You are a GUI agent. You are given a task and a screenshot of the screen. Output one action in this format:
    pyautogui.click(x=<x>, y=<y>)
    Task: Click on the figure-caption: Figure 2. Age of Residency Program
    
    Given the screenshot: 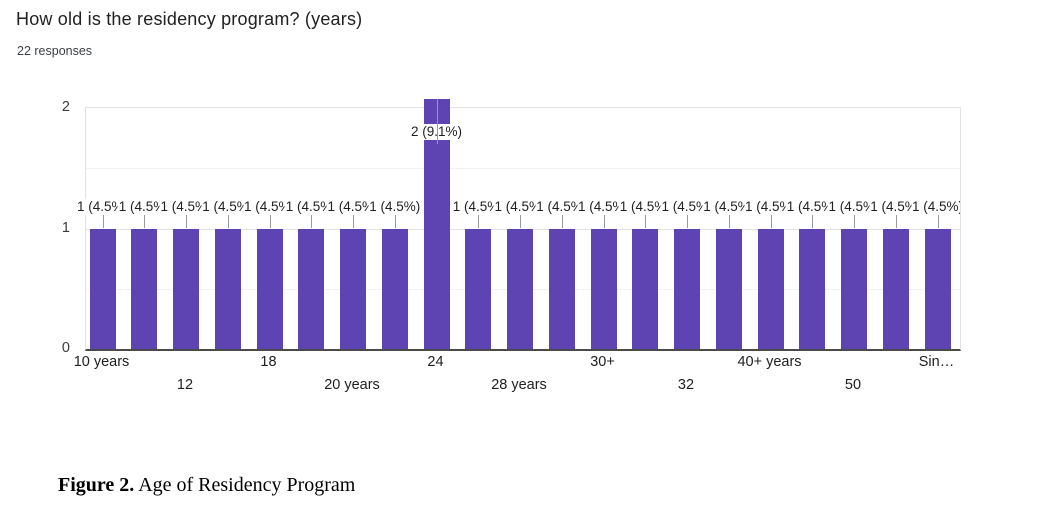 What is the action you would take?
    pyautogui.click(x=206, y=485)
    